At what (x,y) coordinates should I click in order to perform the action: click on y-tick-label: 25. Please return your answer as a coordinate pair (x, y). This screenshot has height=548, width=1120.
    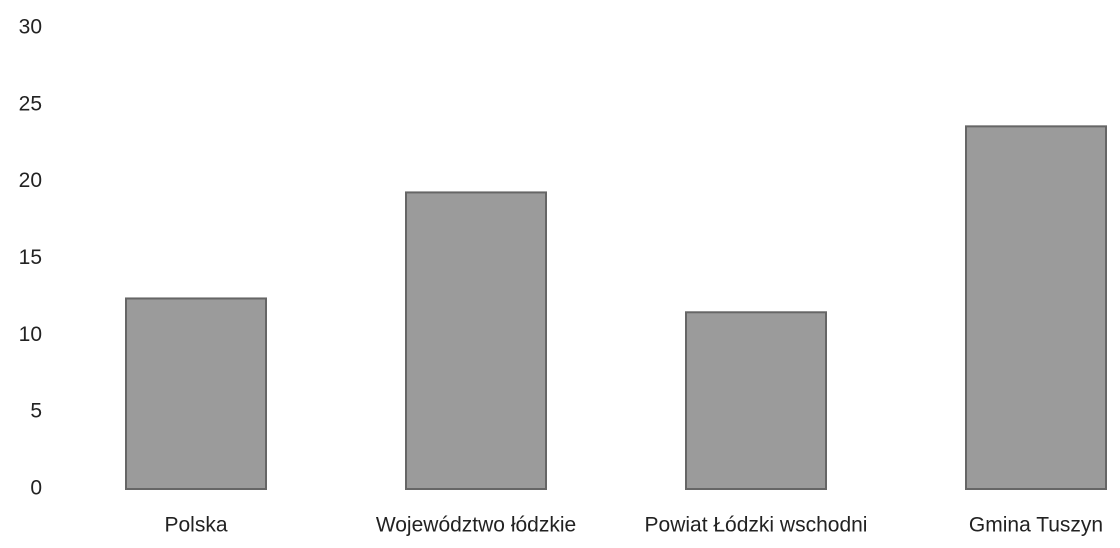
    Looking at the image, I should click on (30, 103).